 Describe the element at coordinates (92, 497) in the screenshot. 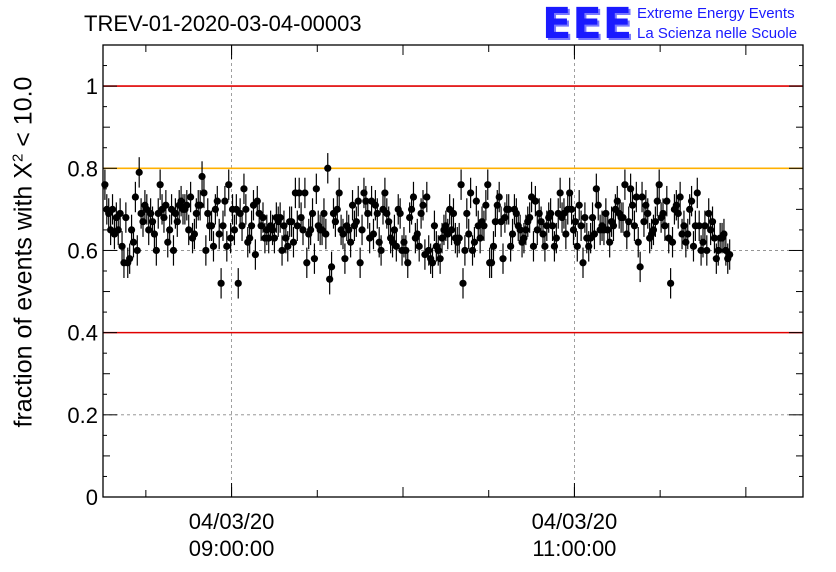

I see `y-tick-label: 0` at that location.